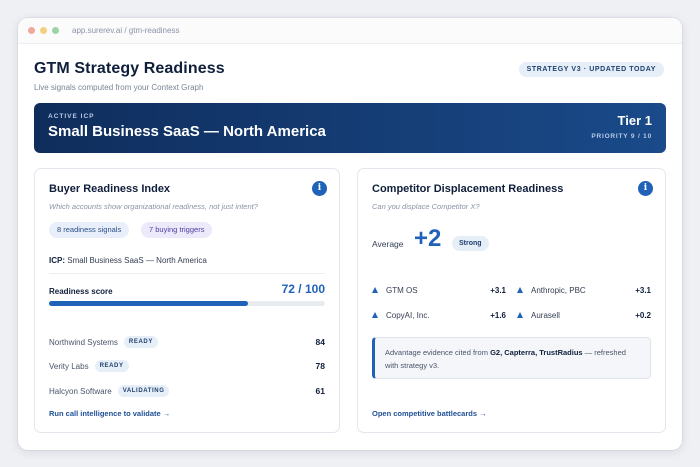  What do you see at coordinates (320, 366) in the screenshot?
I see `account-score: 78` at bounding box center [320, 366].